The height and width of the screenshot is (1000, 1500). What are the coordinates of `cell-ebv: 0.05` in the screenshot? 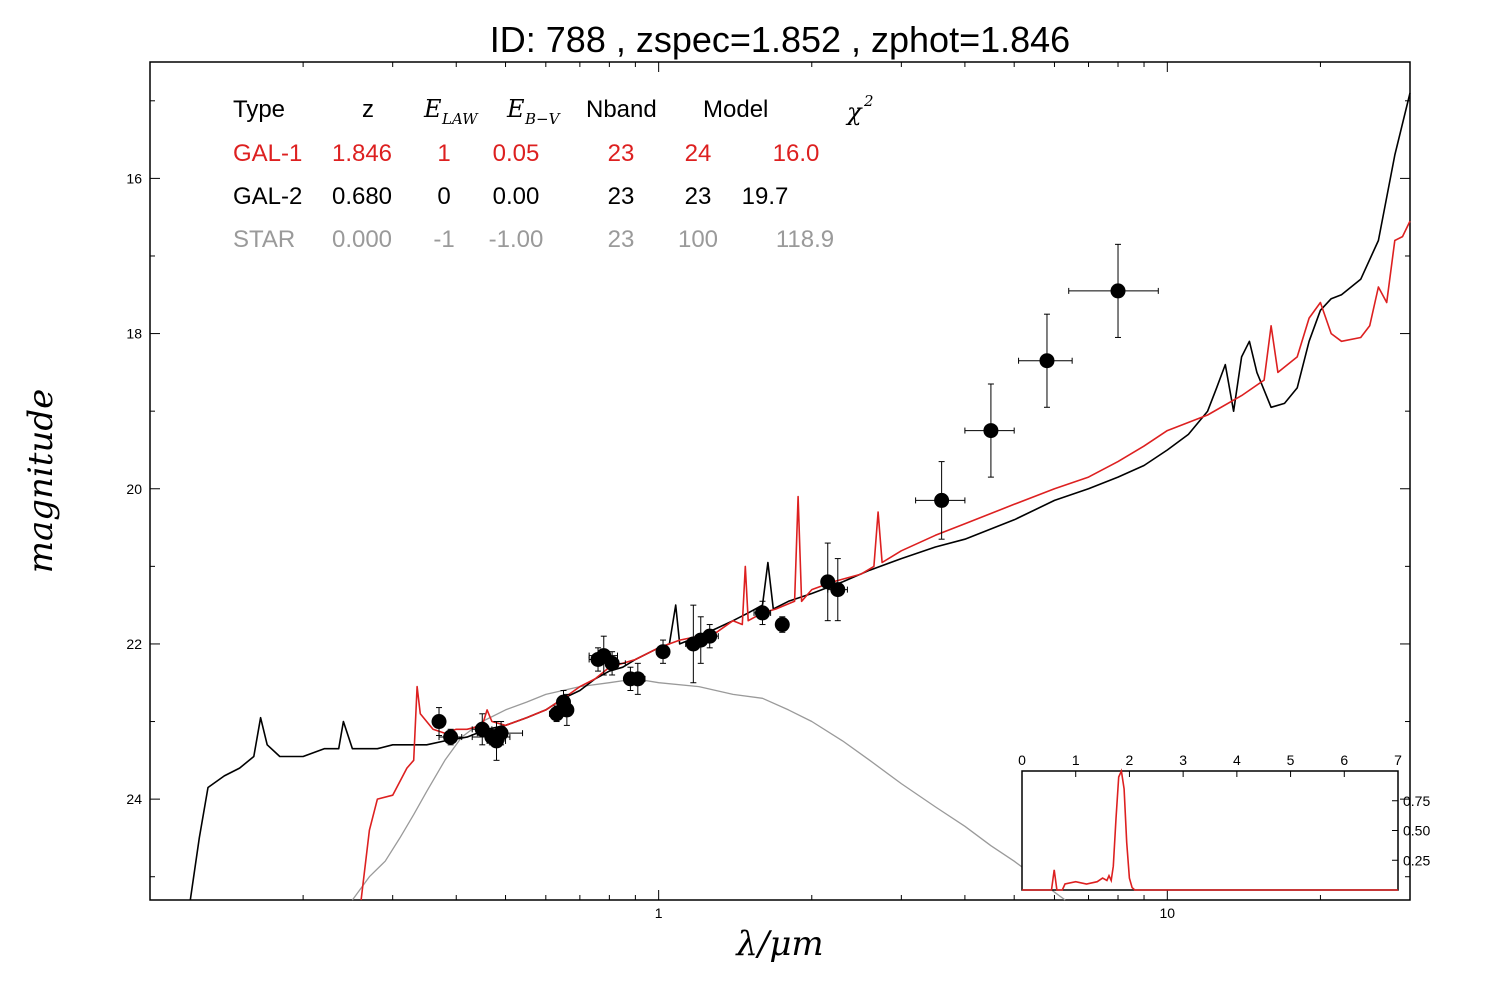 It's located at (516, 153).